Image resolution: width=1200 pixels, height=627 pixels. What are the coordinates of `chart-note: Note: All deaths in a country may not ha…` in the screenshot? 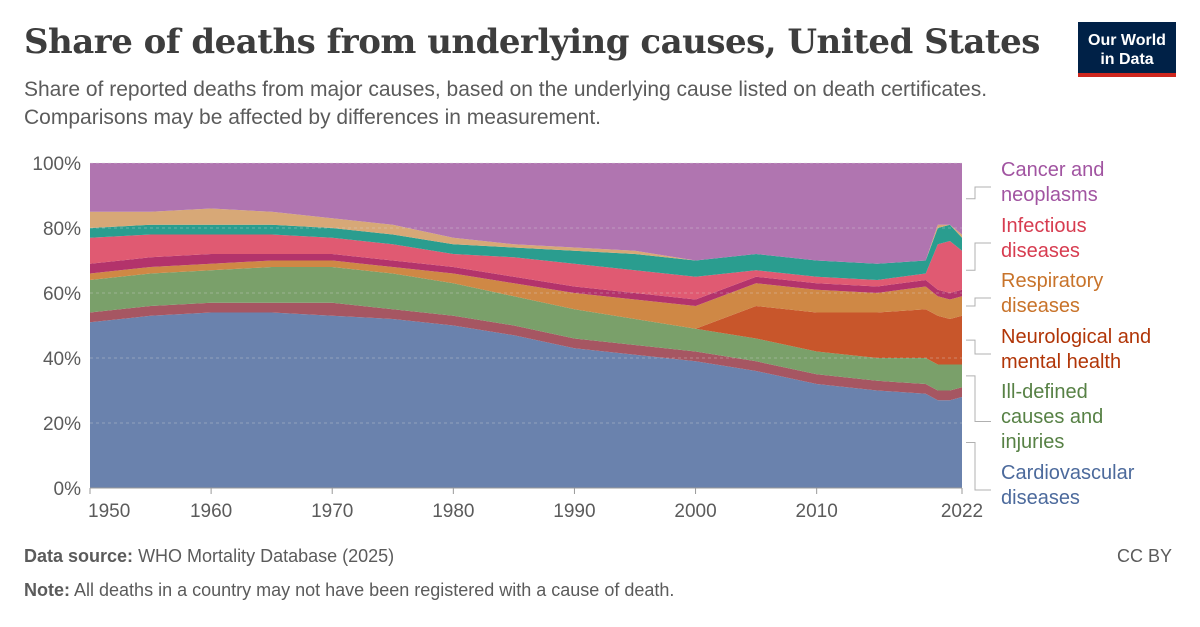 It's located at (349, 590).